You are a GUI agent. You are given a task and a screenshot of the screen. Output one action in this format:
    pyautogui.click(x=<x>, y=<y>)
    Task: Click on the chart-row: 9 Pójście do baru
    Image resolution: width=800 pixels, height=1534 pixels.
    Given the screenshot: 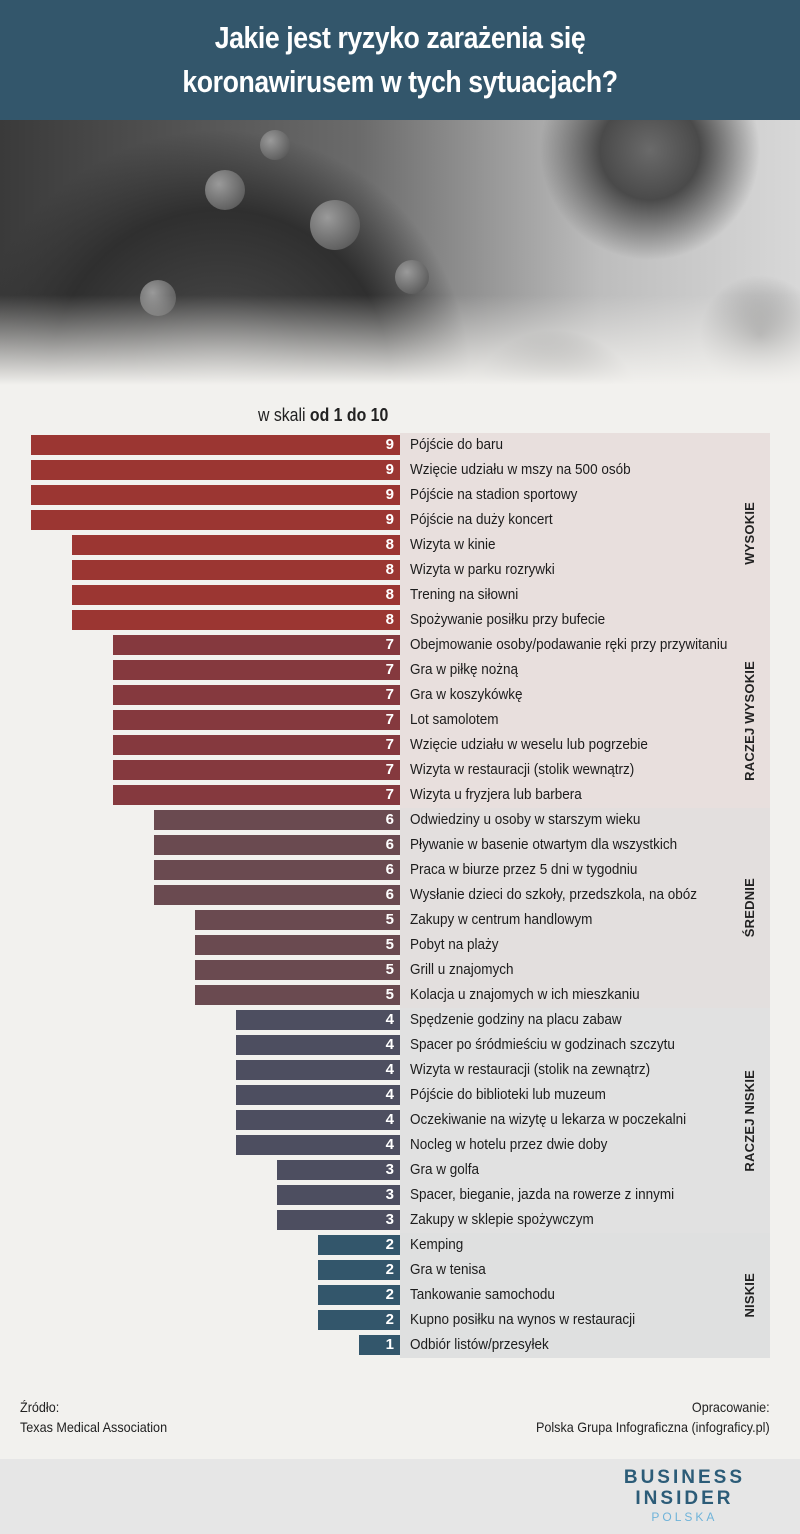 What is the action you would take?
    pyautogui.click(x=400, y=447)
    